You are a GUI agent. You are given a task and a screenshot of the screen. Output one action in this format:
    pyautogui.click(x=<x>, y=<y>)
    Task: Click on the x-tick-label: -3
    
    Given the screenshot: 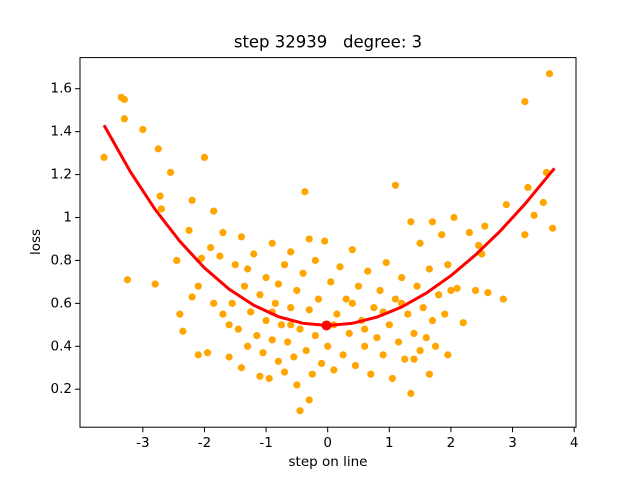 What is the action you would take?
    pyautogui.click(x=142, y=443)
    